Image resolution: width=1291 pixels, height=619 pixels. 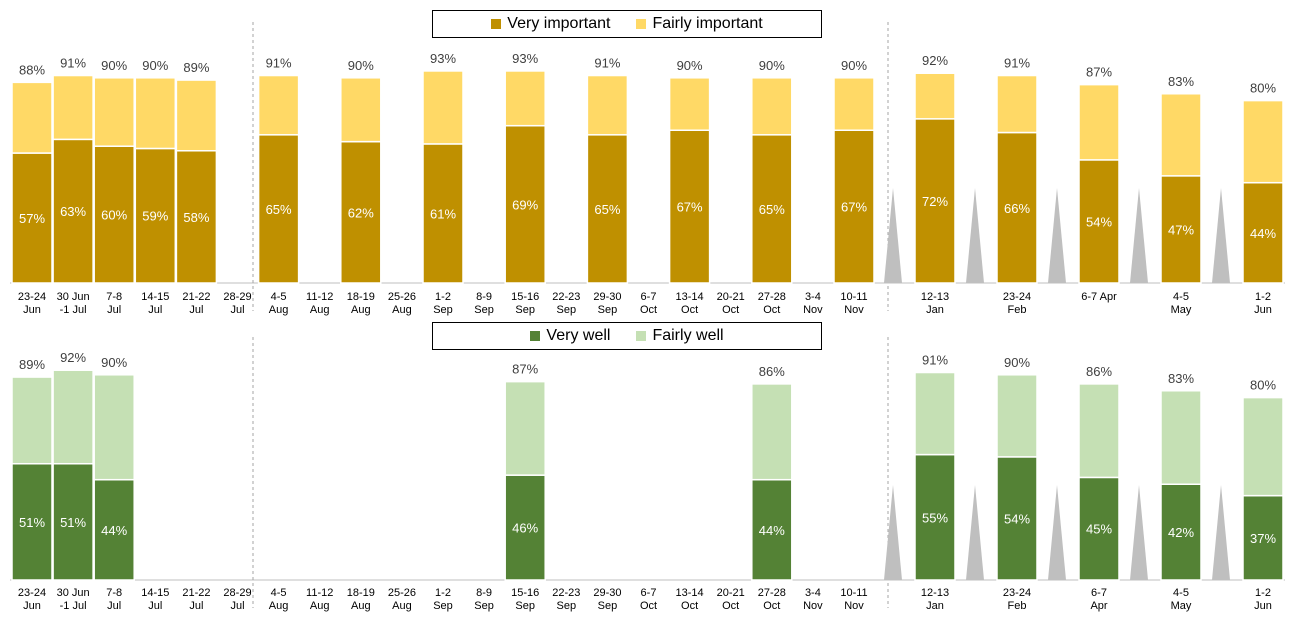 I want to click on top-tick-line2-15: Oct, so click(x=648, y=310).